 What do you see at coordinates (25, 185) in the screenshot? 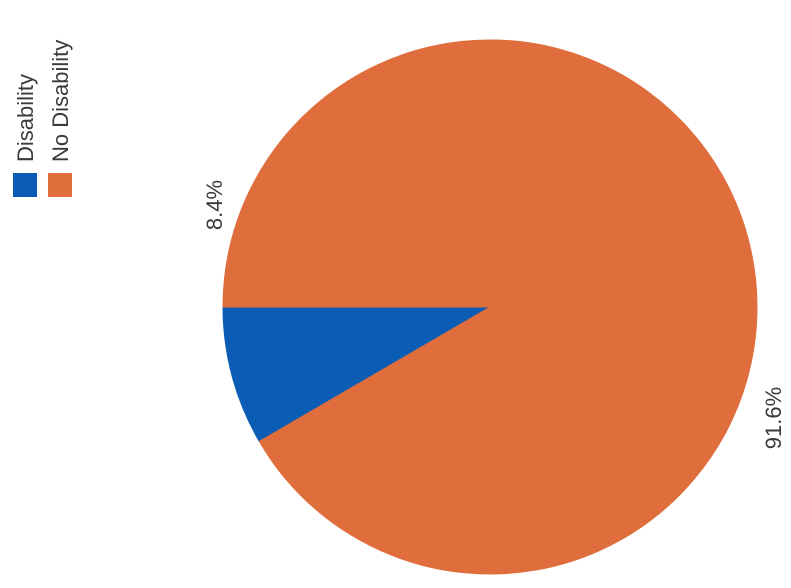
I see `legend-swatch-disability` at bounding box center [25, 185].